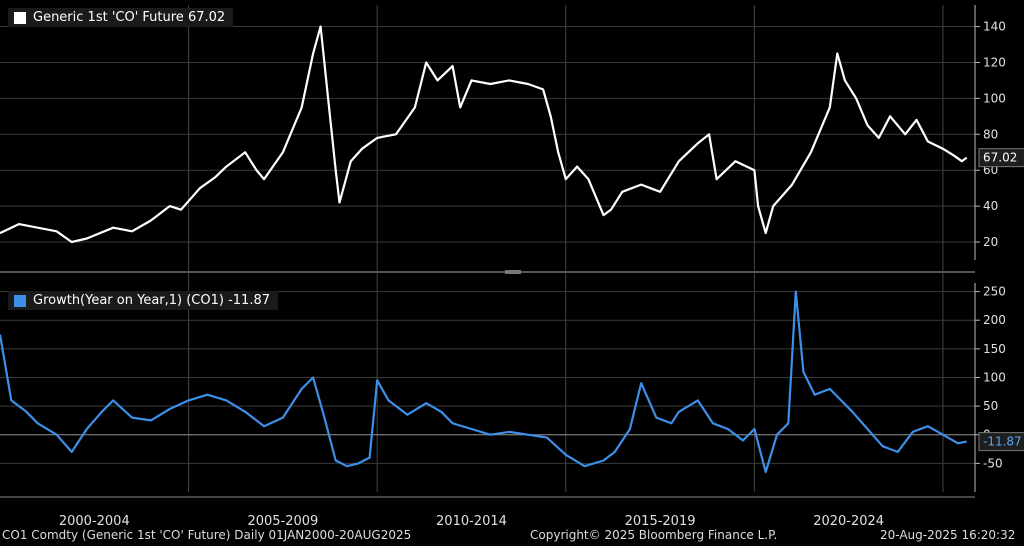  What do you see at coordinates (654, 535) in the screenshot?
I see `footer-copyright: Copyright© 2025 Bloomberg Finance L.P.` at bounding box center [654, 535].